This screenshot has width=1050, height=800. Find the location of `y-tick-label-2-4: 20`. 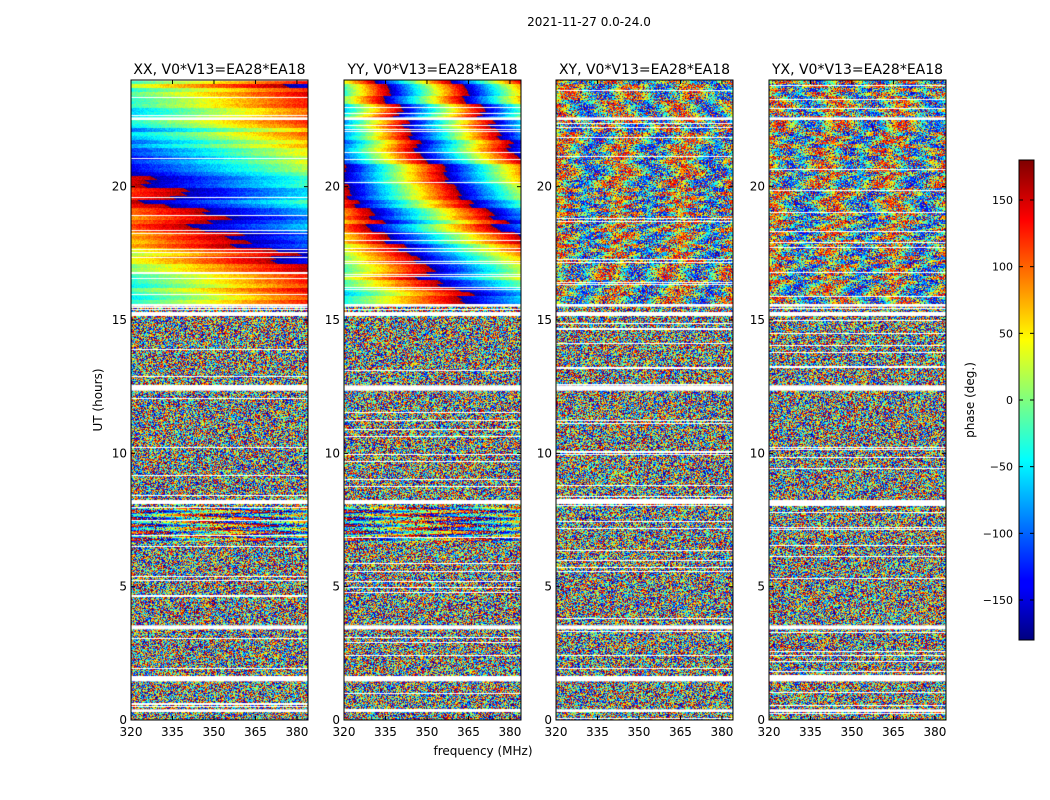

y-tick-label-2-4: 20 is located at coordinates (332, 187).